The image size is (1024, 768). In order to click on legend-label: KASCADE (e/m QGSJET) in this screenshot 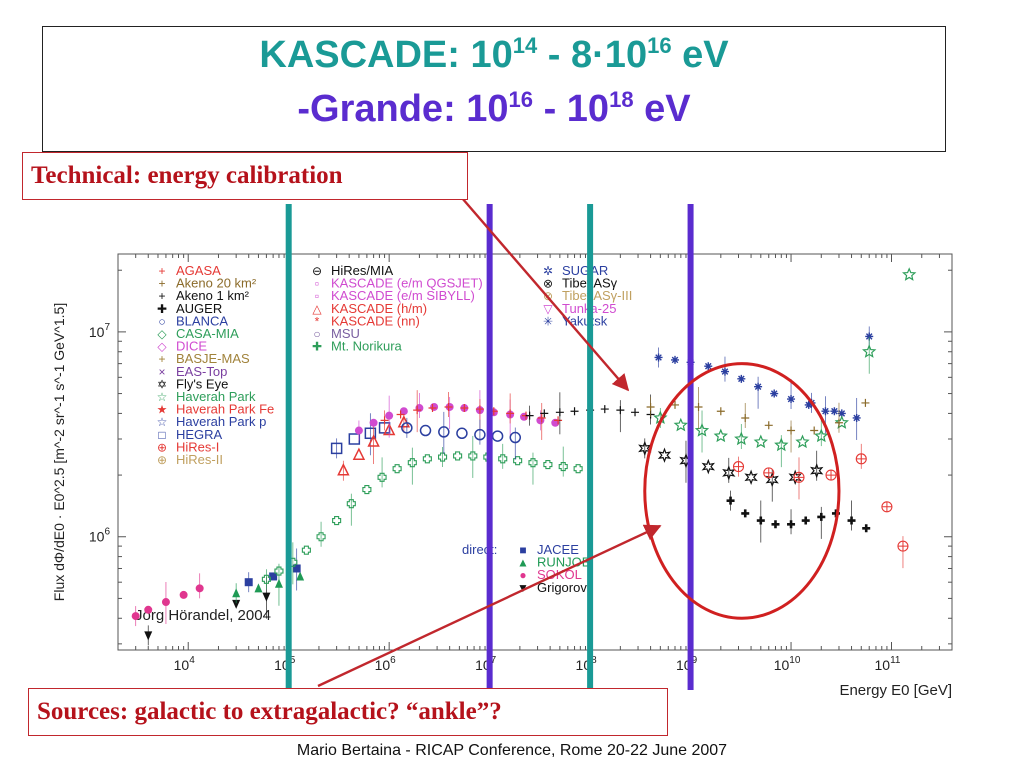, I will do `click(407, 283)`.